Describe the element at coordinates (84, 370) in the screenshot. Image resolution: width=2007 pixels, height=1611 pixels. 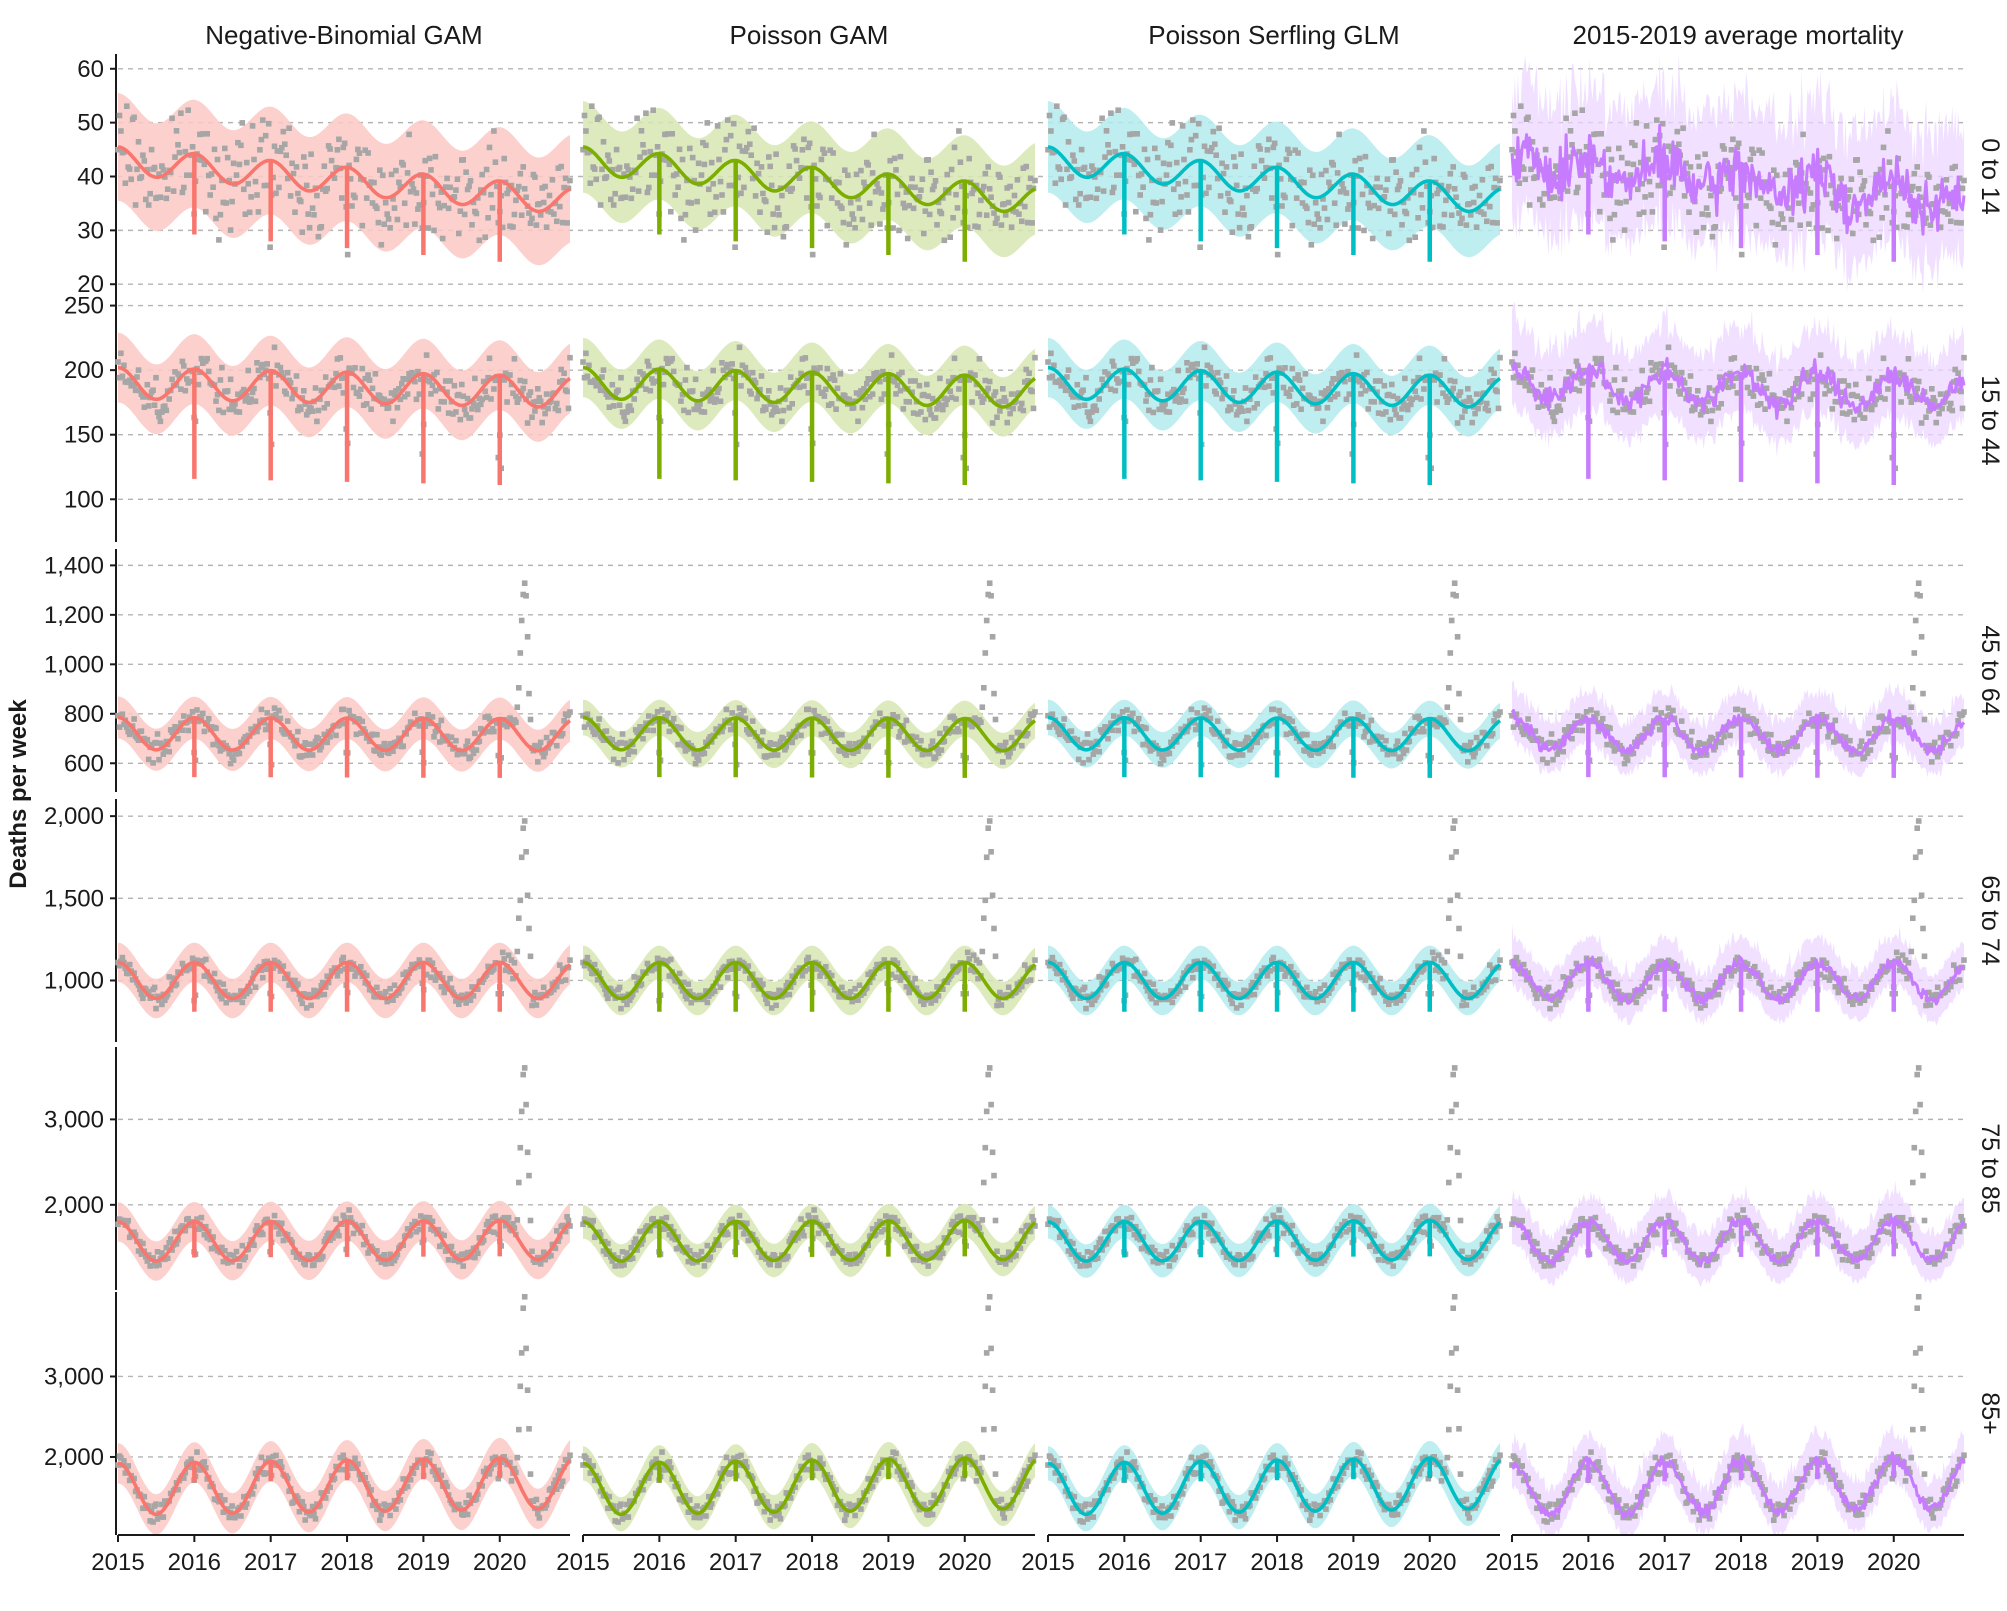
I see `y-tick-label: 200` at that location.